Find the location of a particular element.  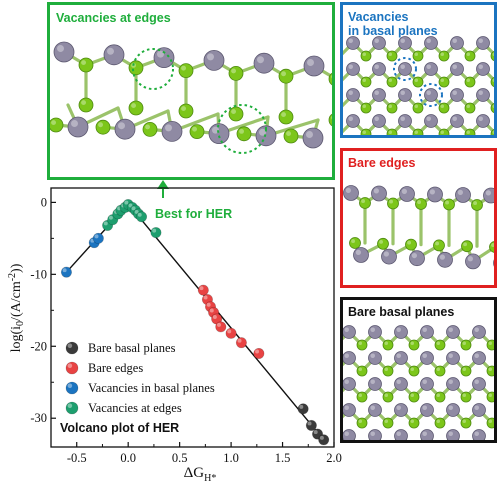

legend-label: Vacancies in basal planes is located at coordinates (151, 388).